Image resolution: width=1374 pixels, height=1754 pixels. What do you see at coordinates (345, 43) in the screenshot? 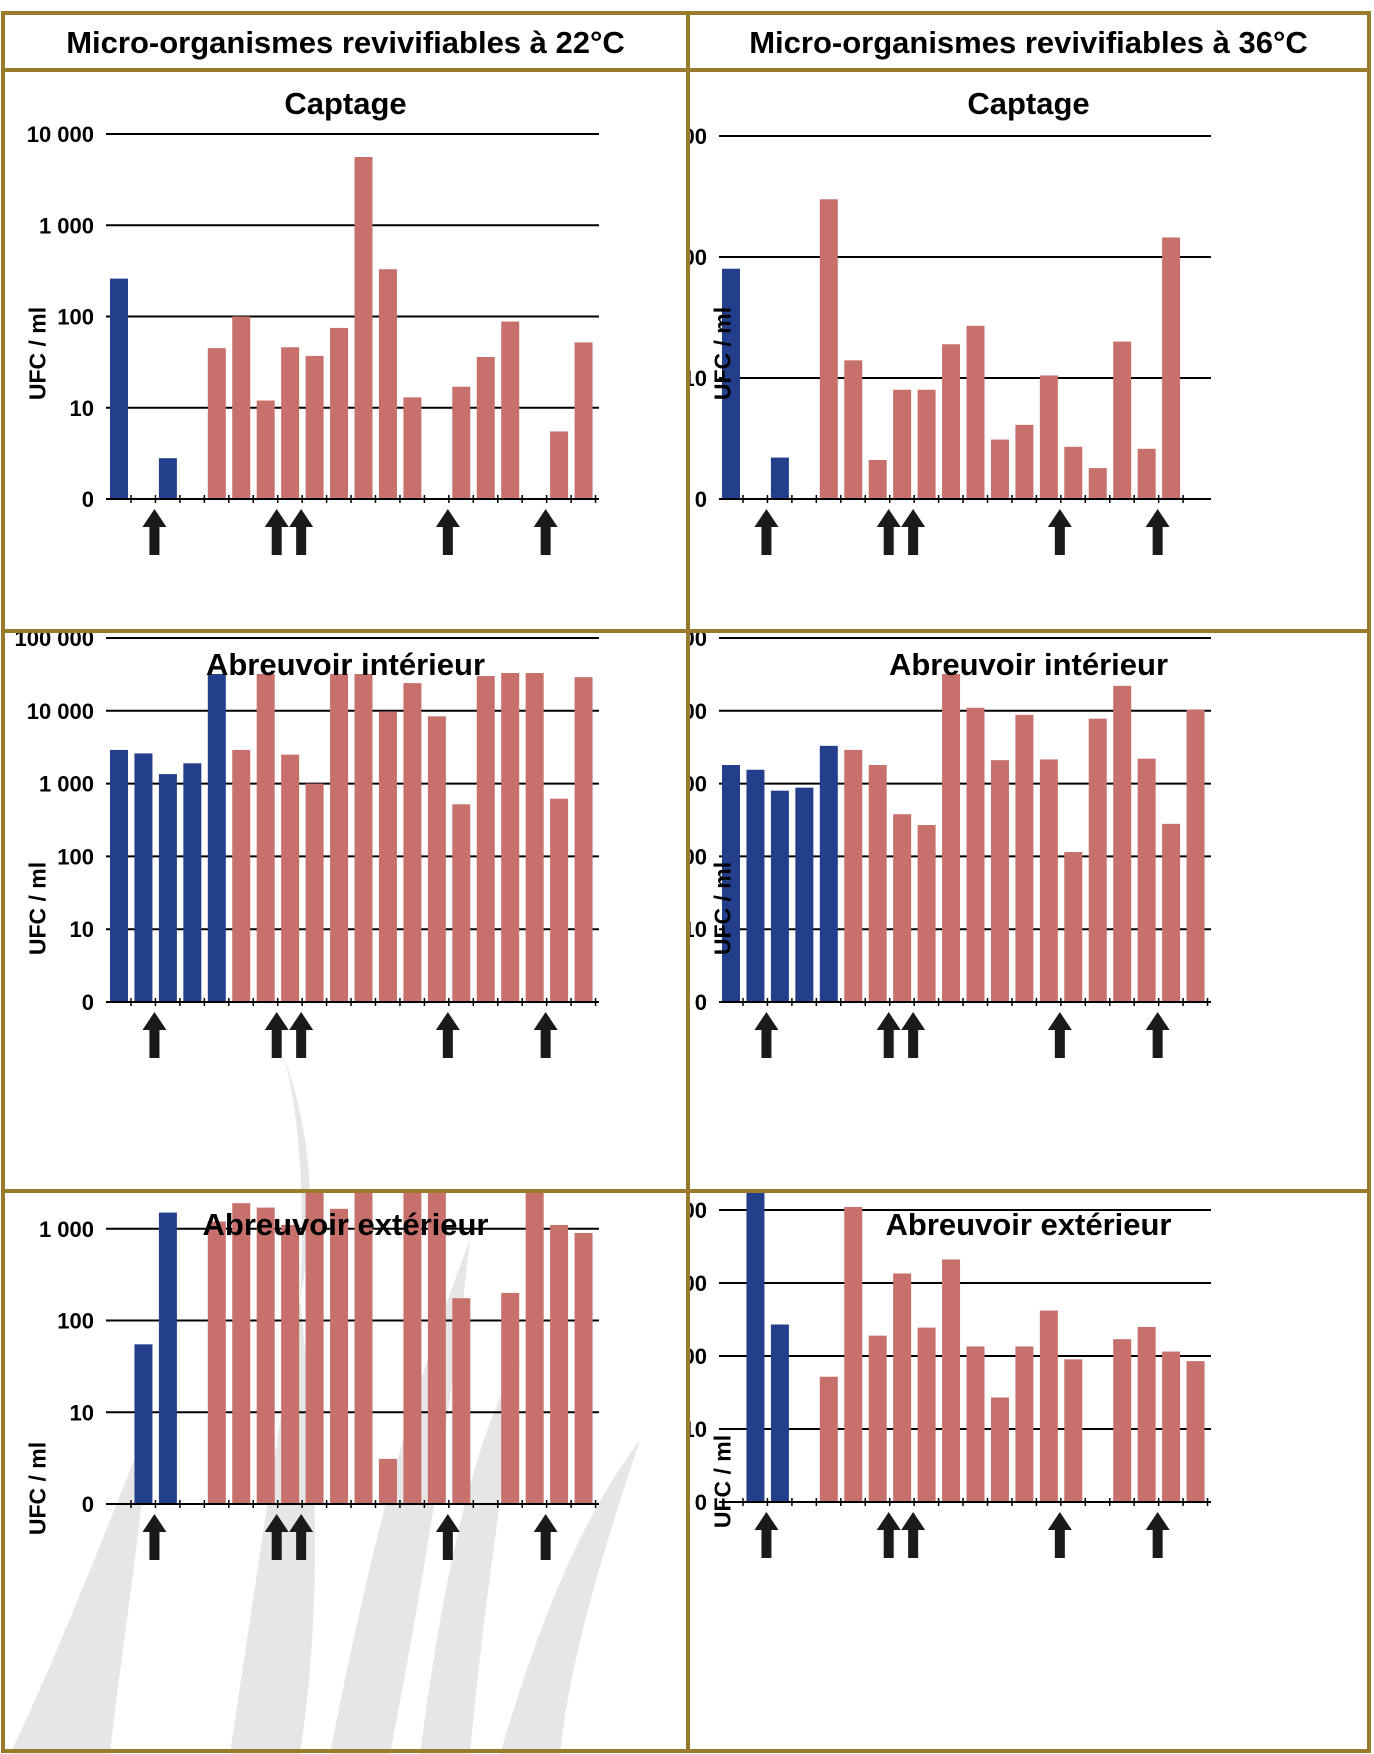
I see `column-header-22c: Micro-organismes revivifiables à 22°C` at bounding box center [345, 43].